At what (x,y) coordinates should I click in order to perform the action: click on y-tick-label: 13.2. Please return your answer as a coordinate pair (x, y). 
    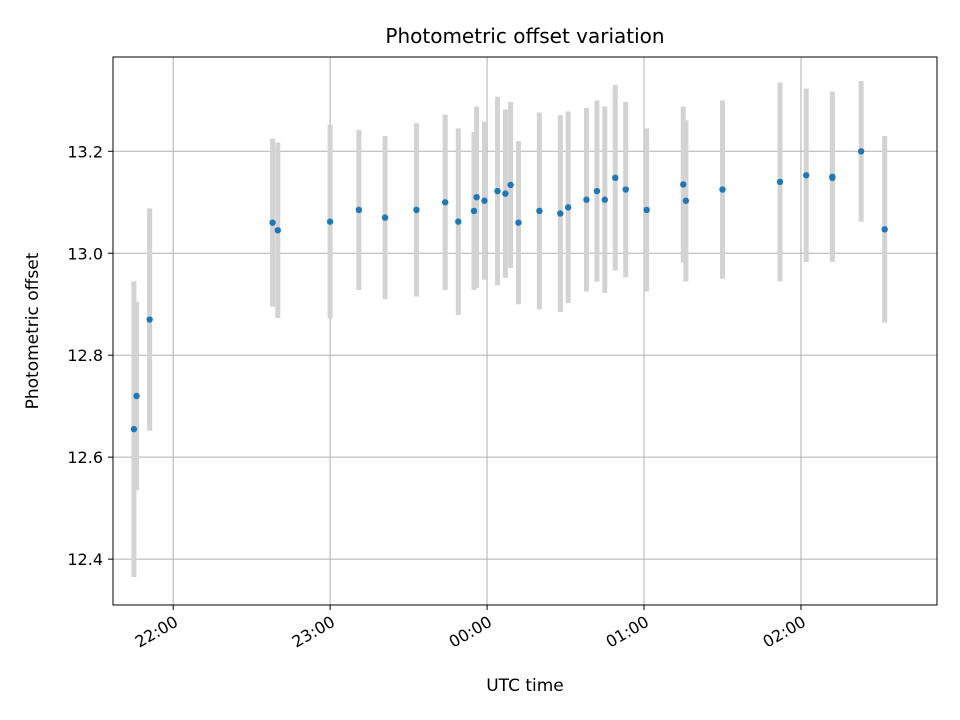
    Looking at the image, I should click on (85, 151).